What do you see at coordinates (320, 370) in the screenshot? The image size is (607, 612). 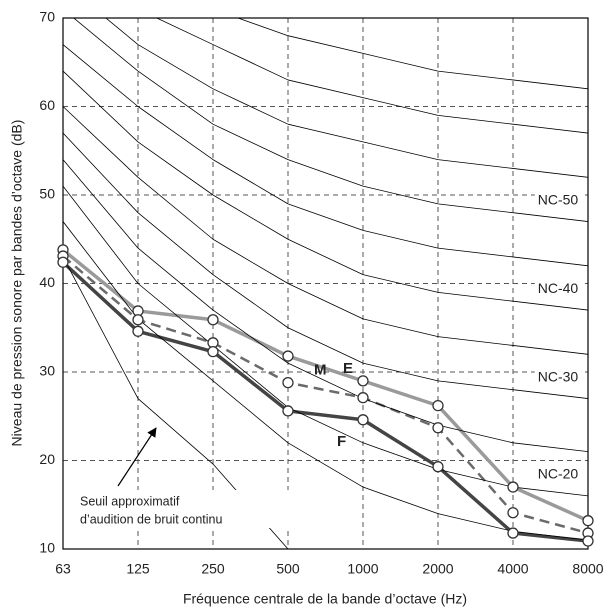 I see `series-label: M` at bounding box center [320, 370].